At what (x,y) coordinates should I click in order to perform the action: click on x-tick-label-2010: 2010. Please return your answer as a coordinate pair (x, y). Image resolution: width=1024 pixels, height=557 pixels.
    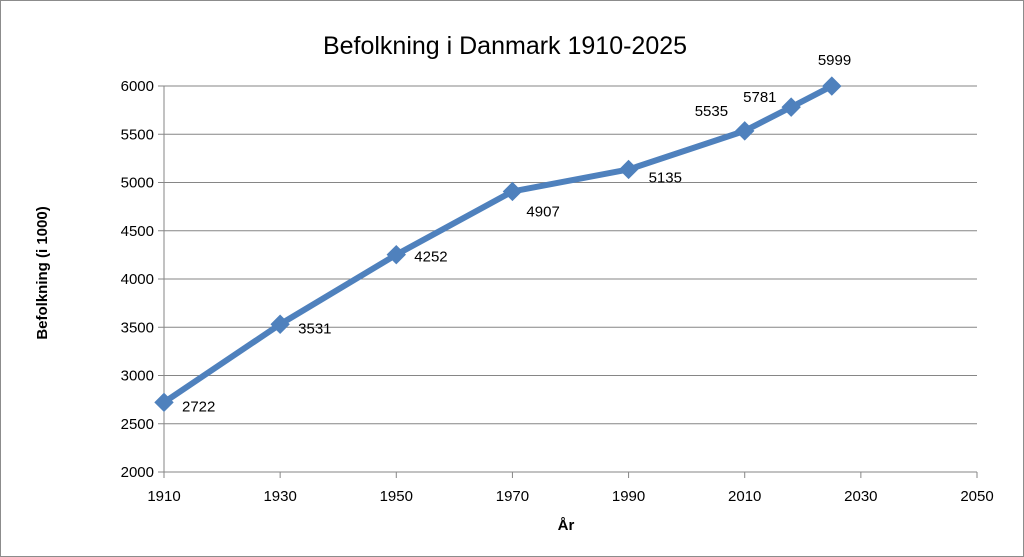
    Looking at the image, I should click on (744, 496).